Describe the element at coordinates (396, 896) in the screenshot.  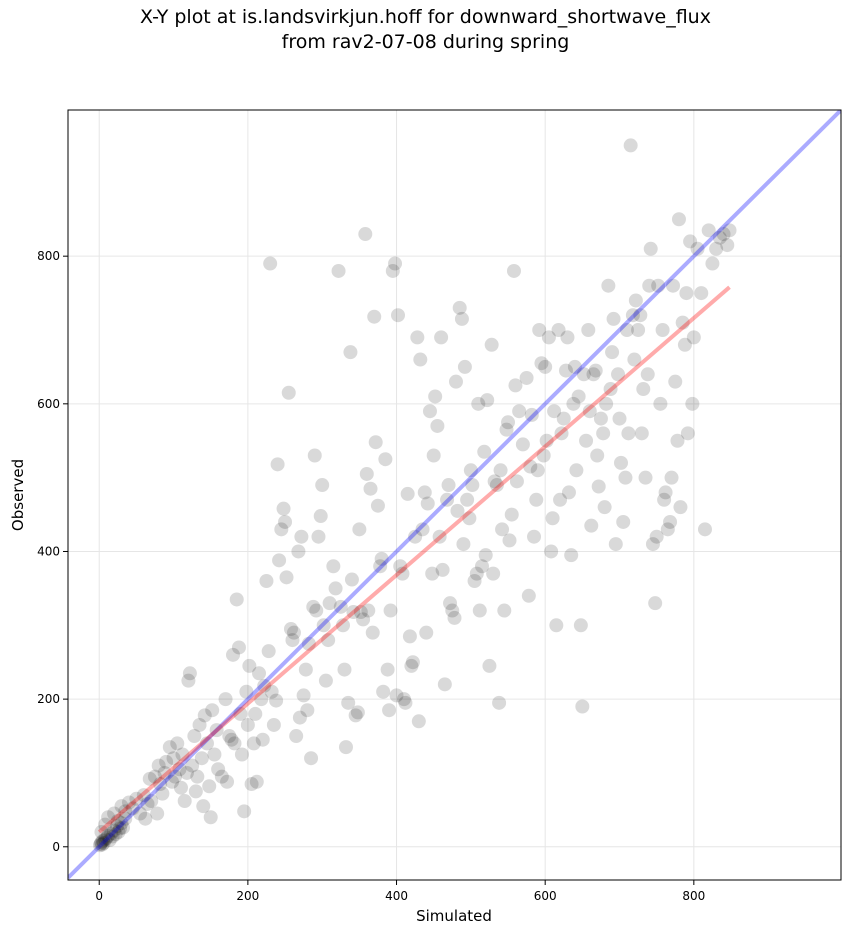
I see `x-tick-label: 400` at that location.